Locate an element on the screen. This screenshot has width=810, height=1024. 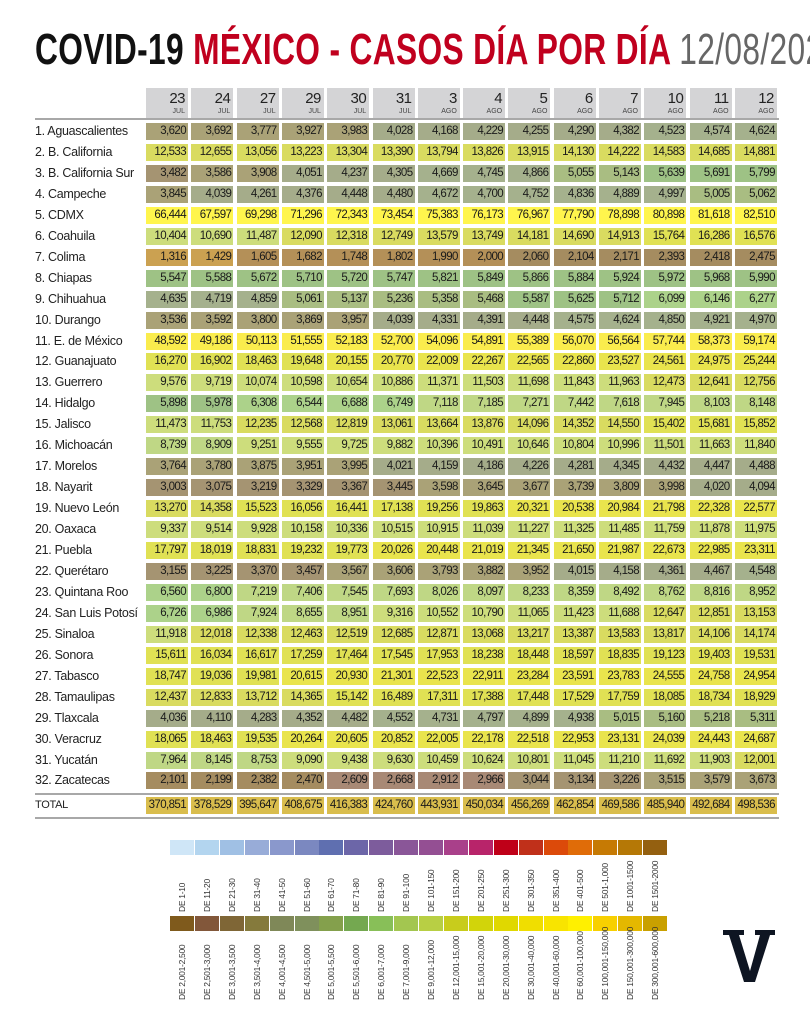
case-count-cell: 23,131 is located at coordinates (620, 739).